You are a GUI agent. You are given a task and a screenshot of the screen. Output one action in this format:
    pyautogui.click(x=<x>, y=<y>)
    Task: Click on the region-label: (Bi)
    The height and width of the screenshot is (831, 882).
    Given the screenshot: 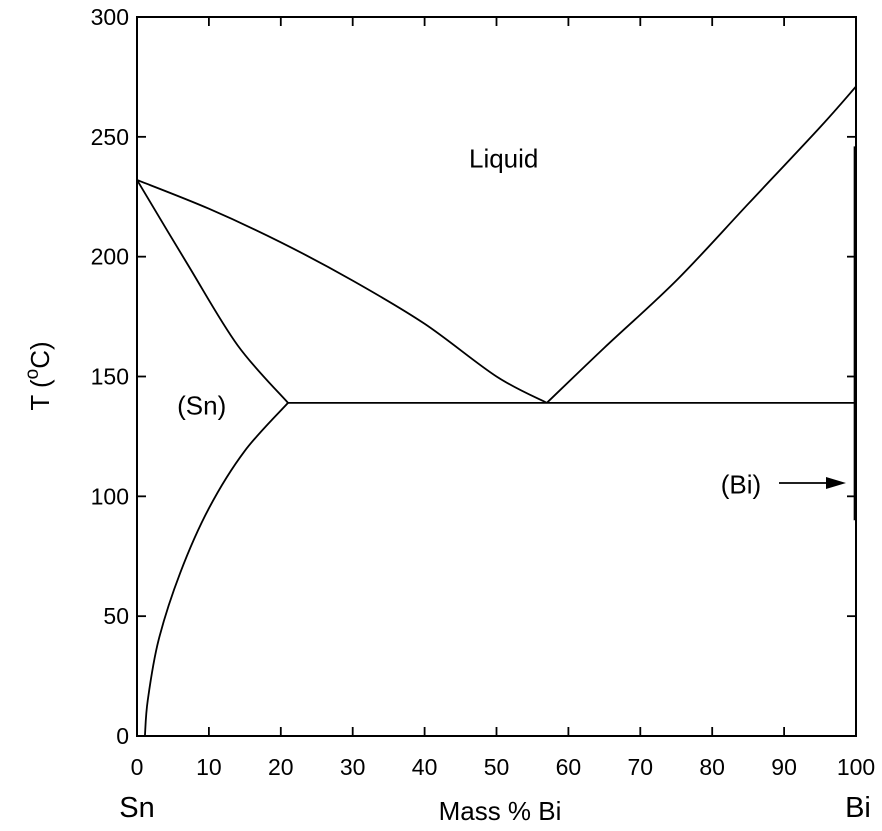 What is the action you would take?
    pyautogui.click(x=741, y=484)
    